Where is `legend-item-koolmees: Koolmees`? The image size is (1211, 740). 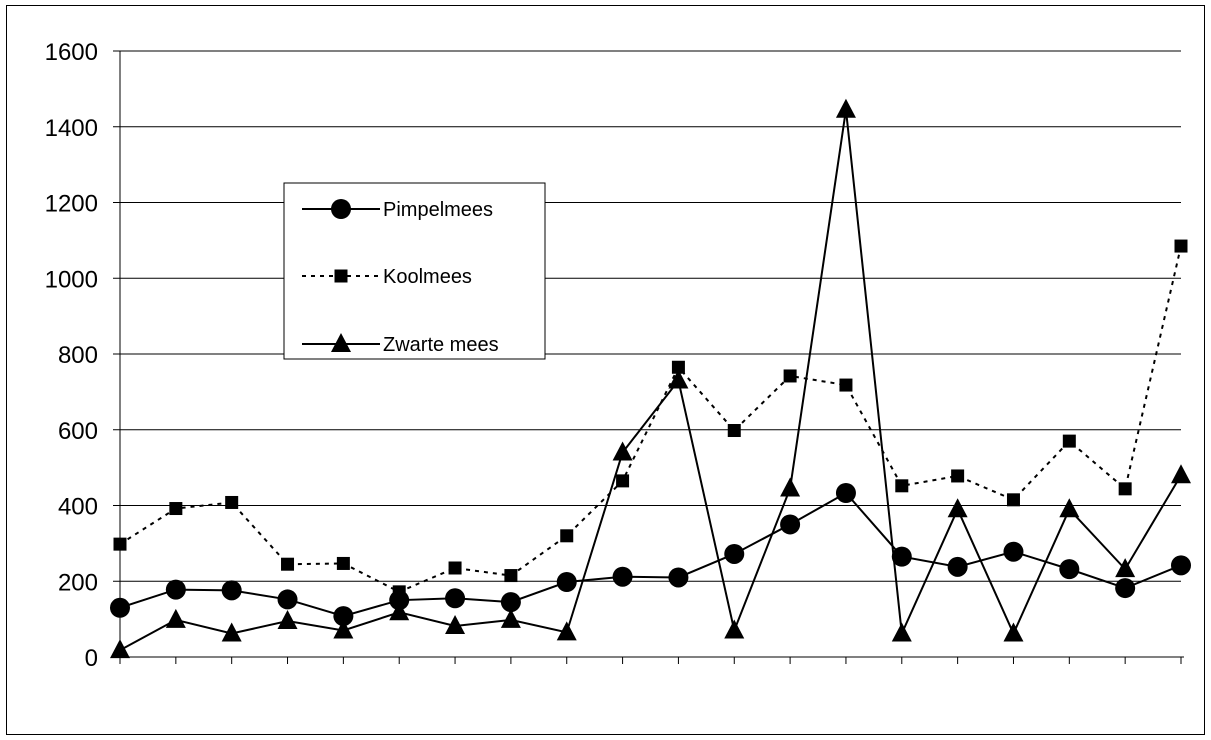 legend-item-koolmees: Koolmees is located at coordinates (387, 277).